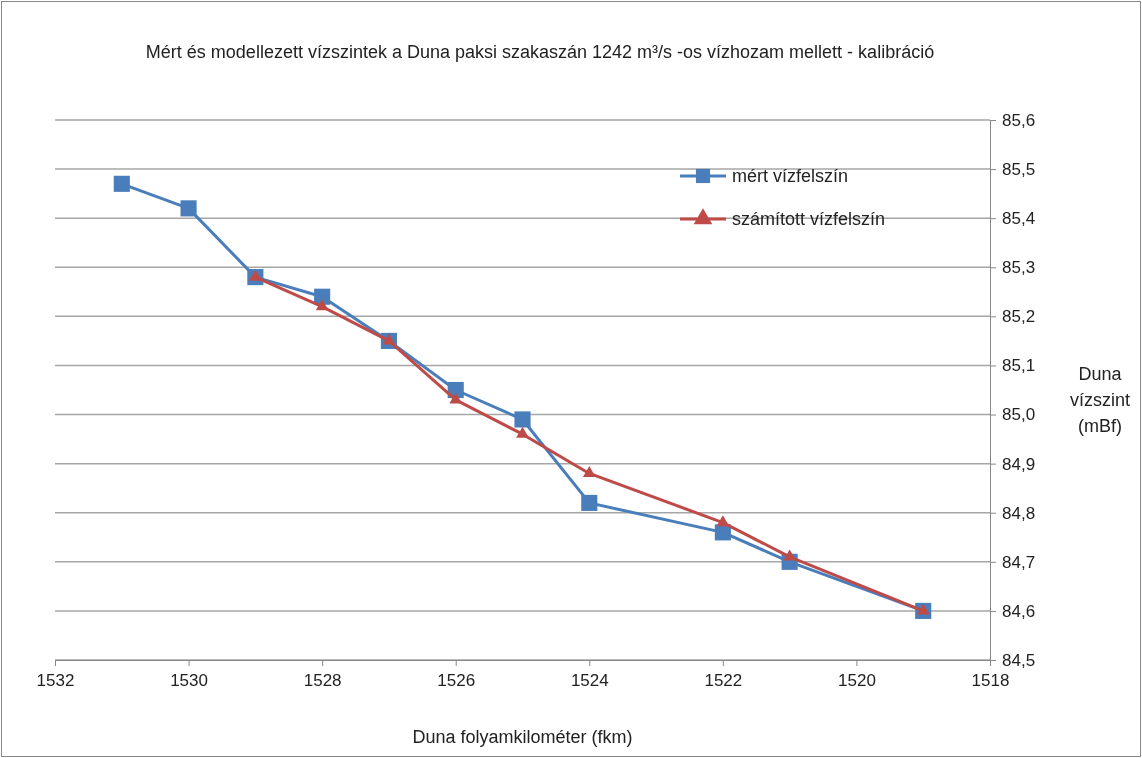 The width and height of the screenshot is (1142, 758). Describe the element at coordinates (1019, 660) in the screenshot. I see `y-tick-label: 84,5` at that location.